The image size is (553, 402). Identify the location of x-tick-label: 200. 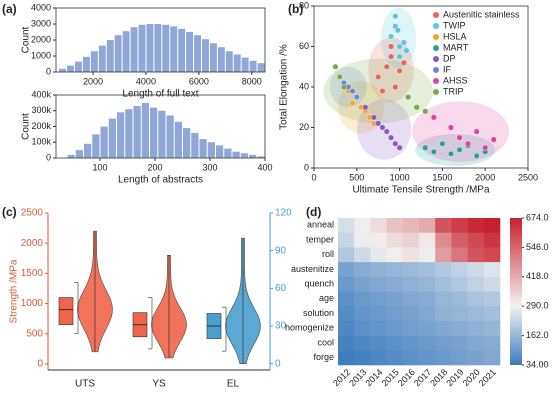
(154, 167).